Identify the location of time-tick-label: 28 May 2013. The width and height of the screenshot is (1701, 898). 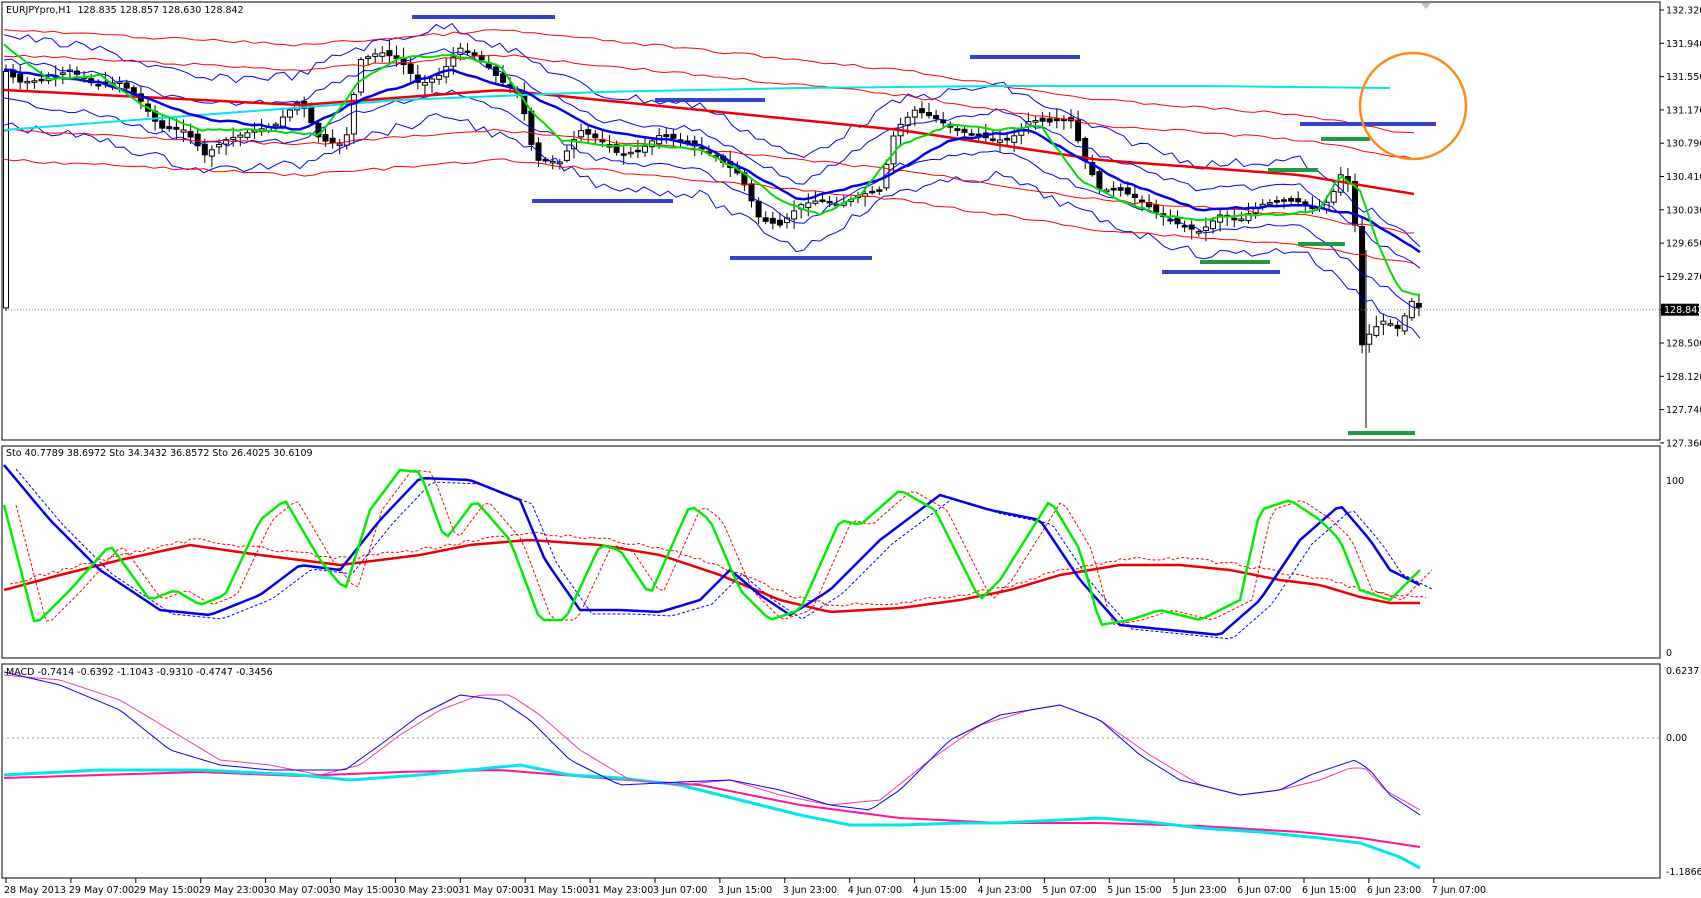
(35, 890).